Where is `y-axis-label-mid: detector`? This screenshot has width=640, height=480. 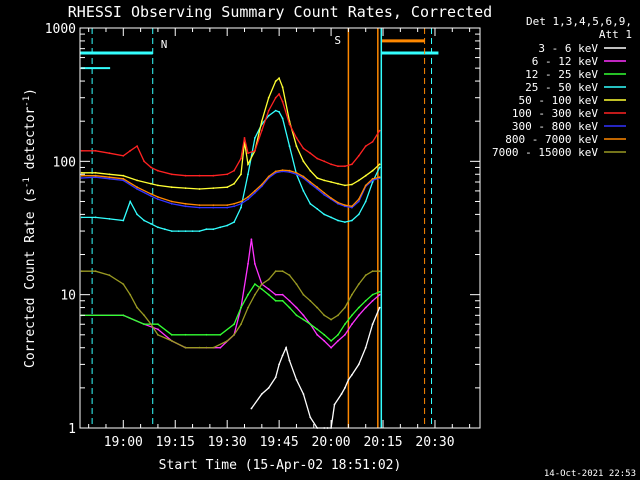 y-axis-label-mid: detector is located at coordinates (30, 142).